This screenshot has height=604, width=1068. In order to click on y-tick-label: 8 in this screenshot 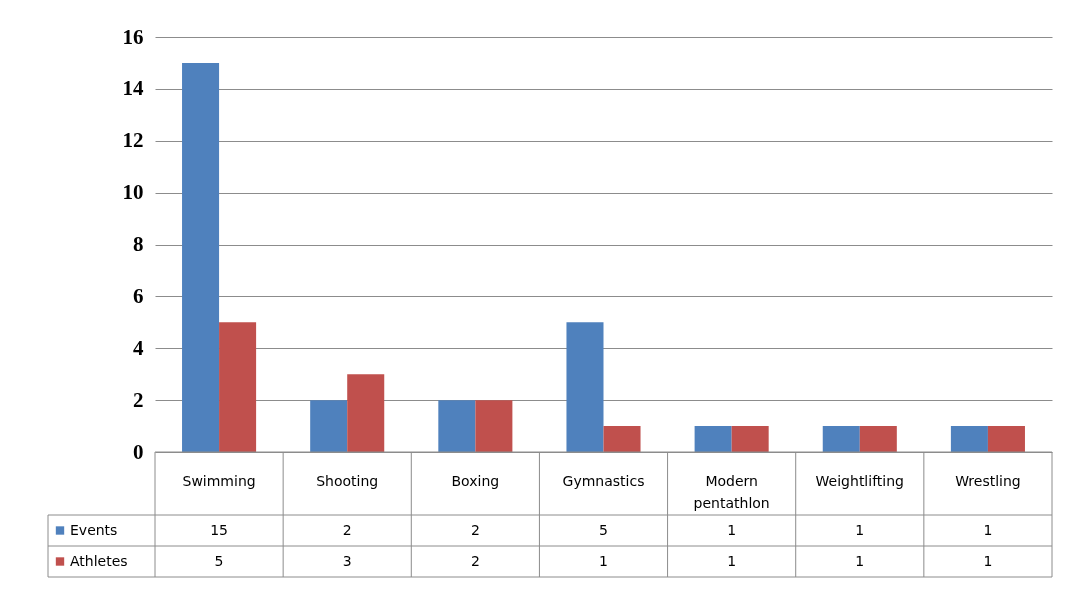, I will do `click(138, 244)`.